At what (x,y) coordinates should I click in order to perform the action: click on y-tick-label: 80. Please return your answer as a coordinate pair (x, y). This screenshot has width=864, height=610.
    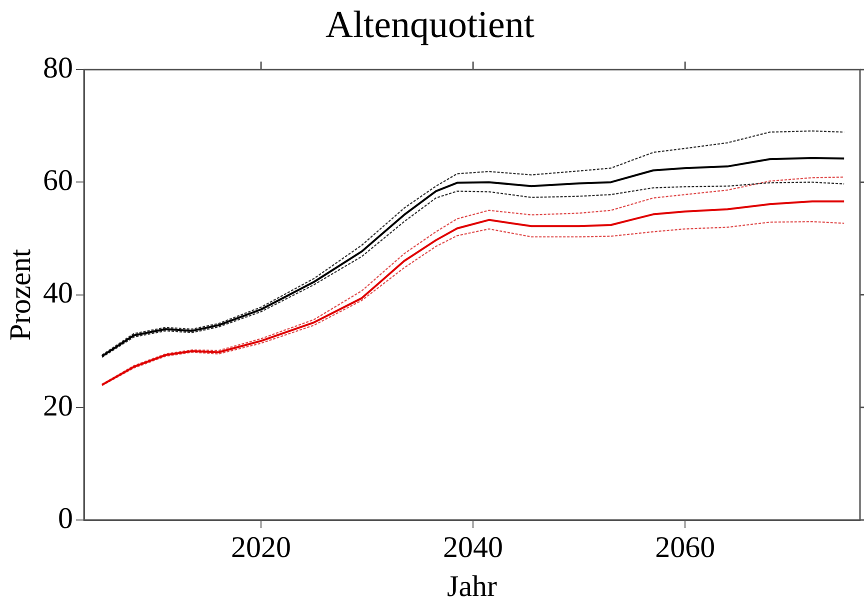
    Looking at the image, I should click on (58, 67).